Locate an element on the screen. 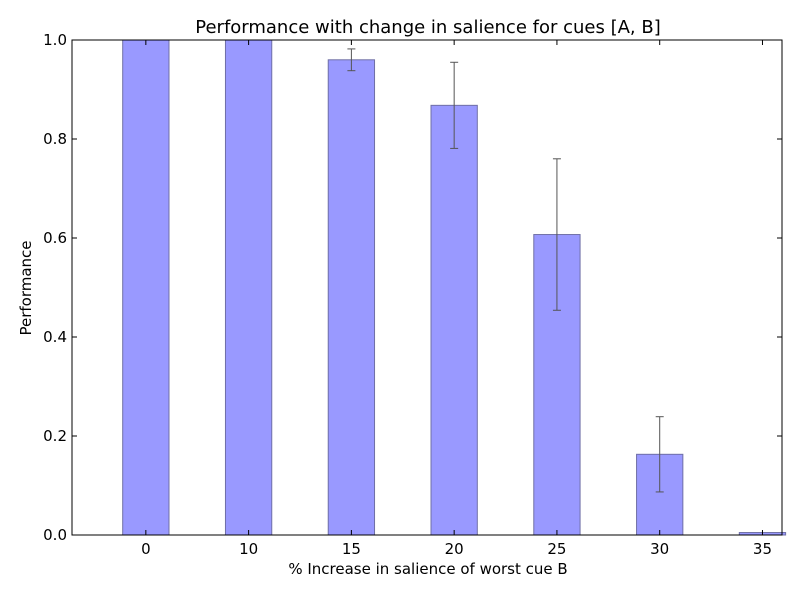 This screenshot has height=600, width=800. y-axis-title: Performance is located at coordinates (26, 287).